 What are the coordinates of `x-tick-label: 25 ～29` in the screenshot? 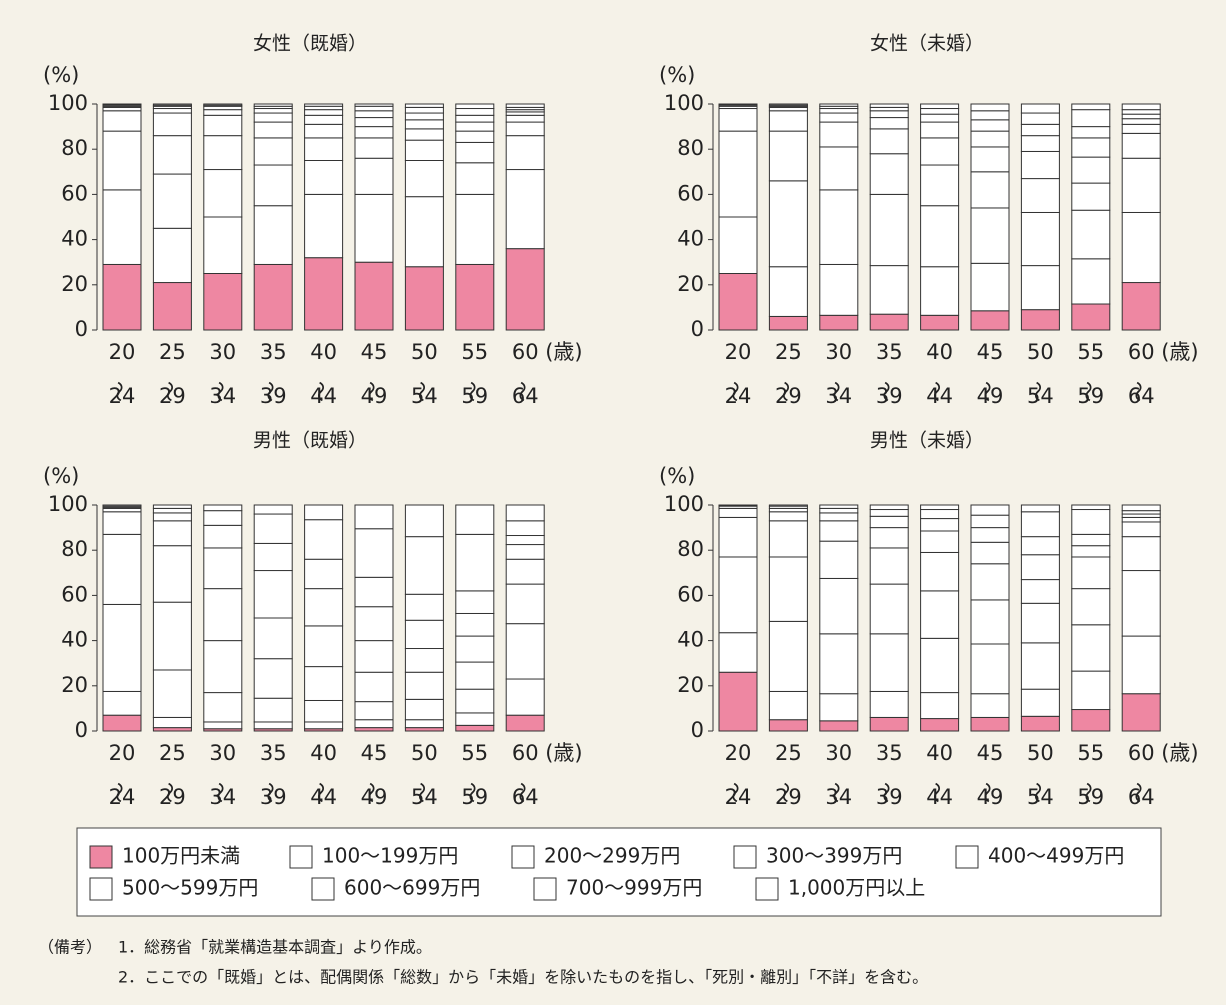 It's located at (787, 775).